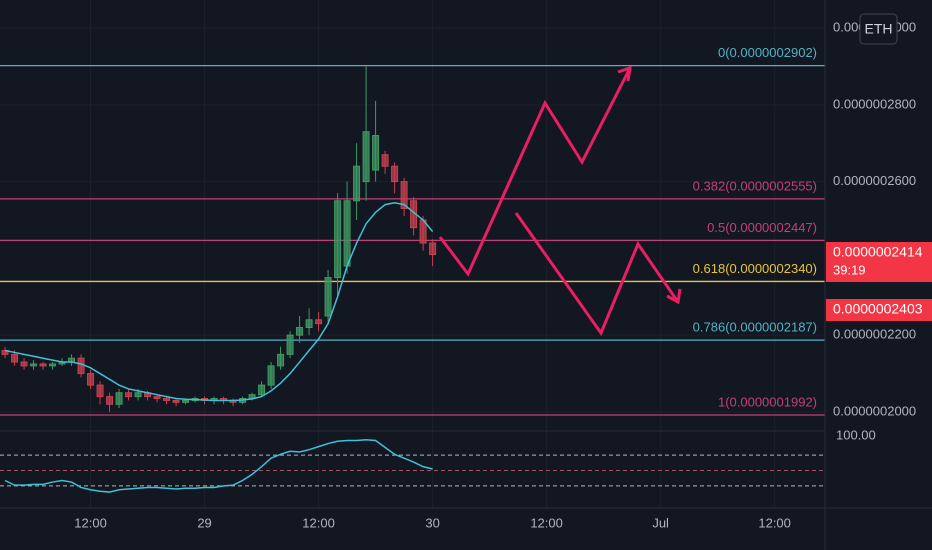 The height and width of the screenshot is (550, 932). I want to click on zigzag-up, so click(535, 172).